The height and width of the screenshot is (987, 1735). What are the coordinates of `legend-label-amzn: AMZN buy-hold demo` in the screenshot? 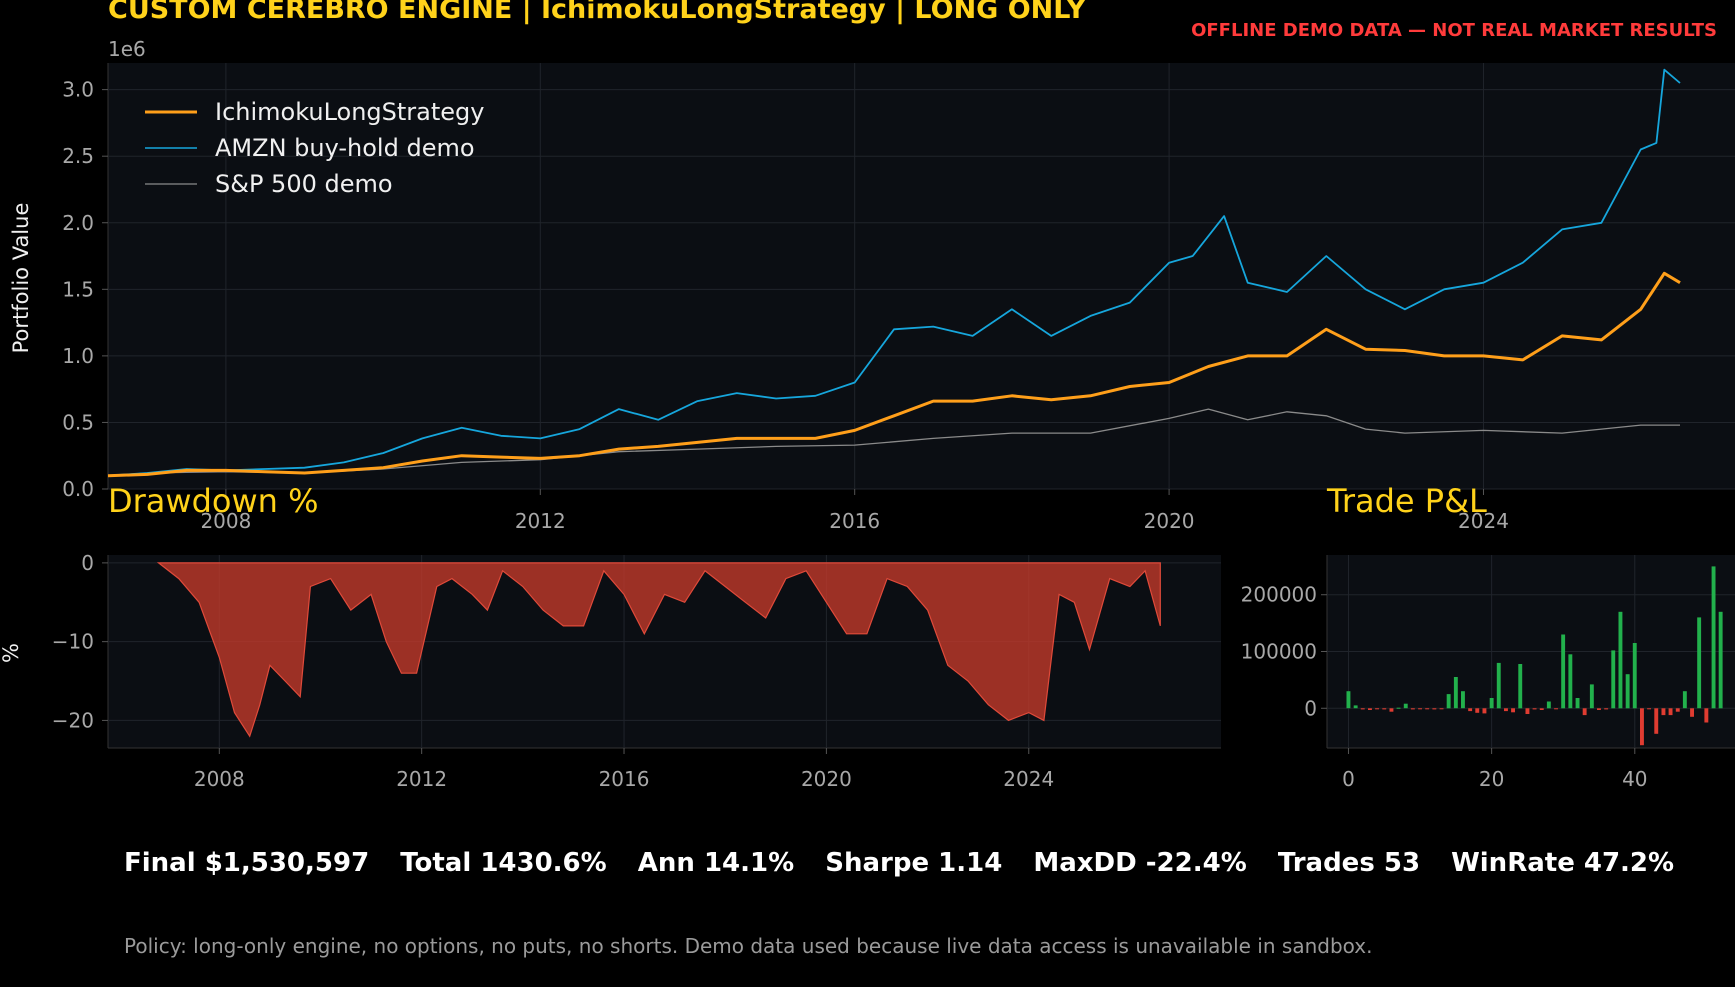 It's located at (345, 148).